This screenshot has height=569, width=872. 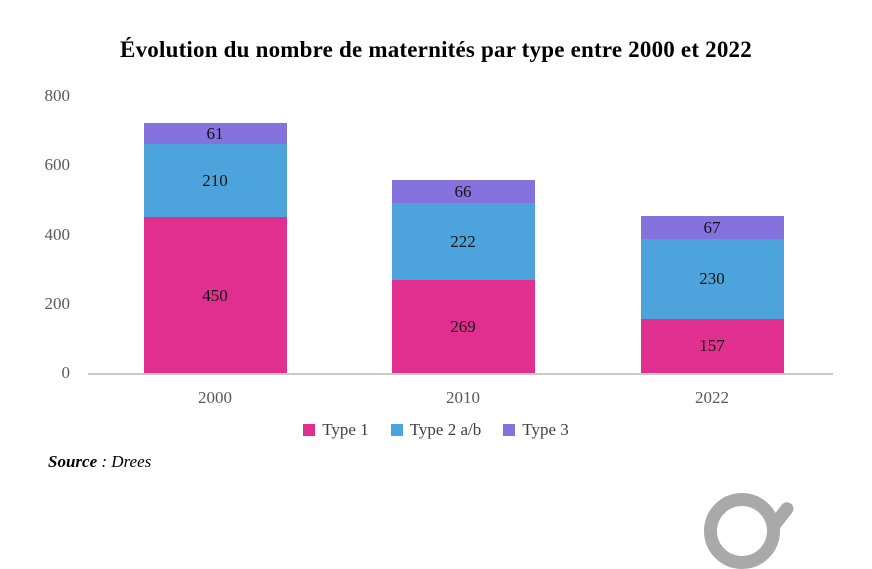 What do you see at coordinates (742, 531) in the screenshot?
I see `watermark-e-icon` at bounding box center [742, 531].